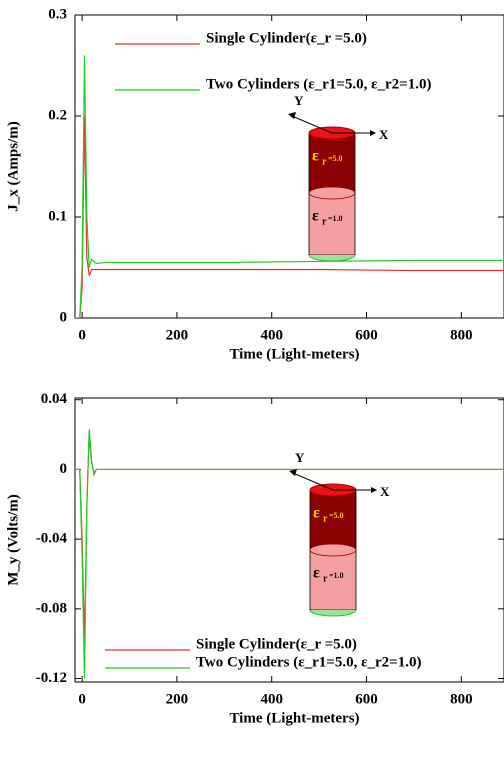 The height and width of the screenshot is (769, 504). Describe the element at coordinates (57, 216) in the screenshot. I see `y-tick-label: 0.1` at that location.